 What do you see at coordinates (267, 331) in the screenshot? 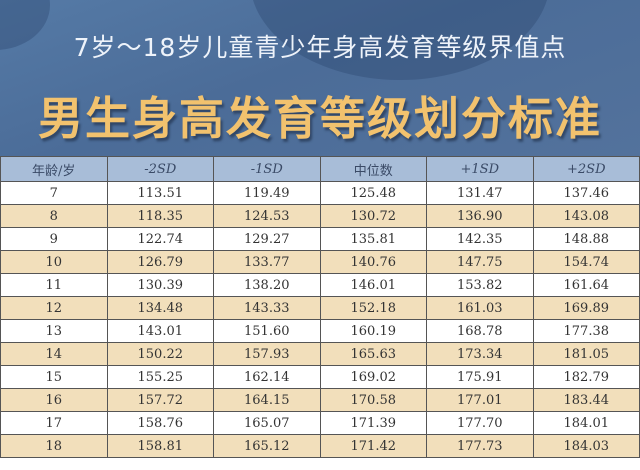
I see `value-cell: 151.60` at bounding box center [267, 331].